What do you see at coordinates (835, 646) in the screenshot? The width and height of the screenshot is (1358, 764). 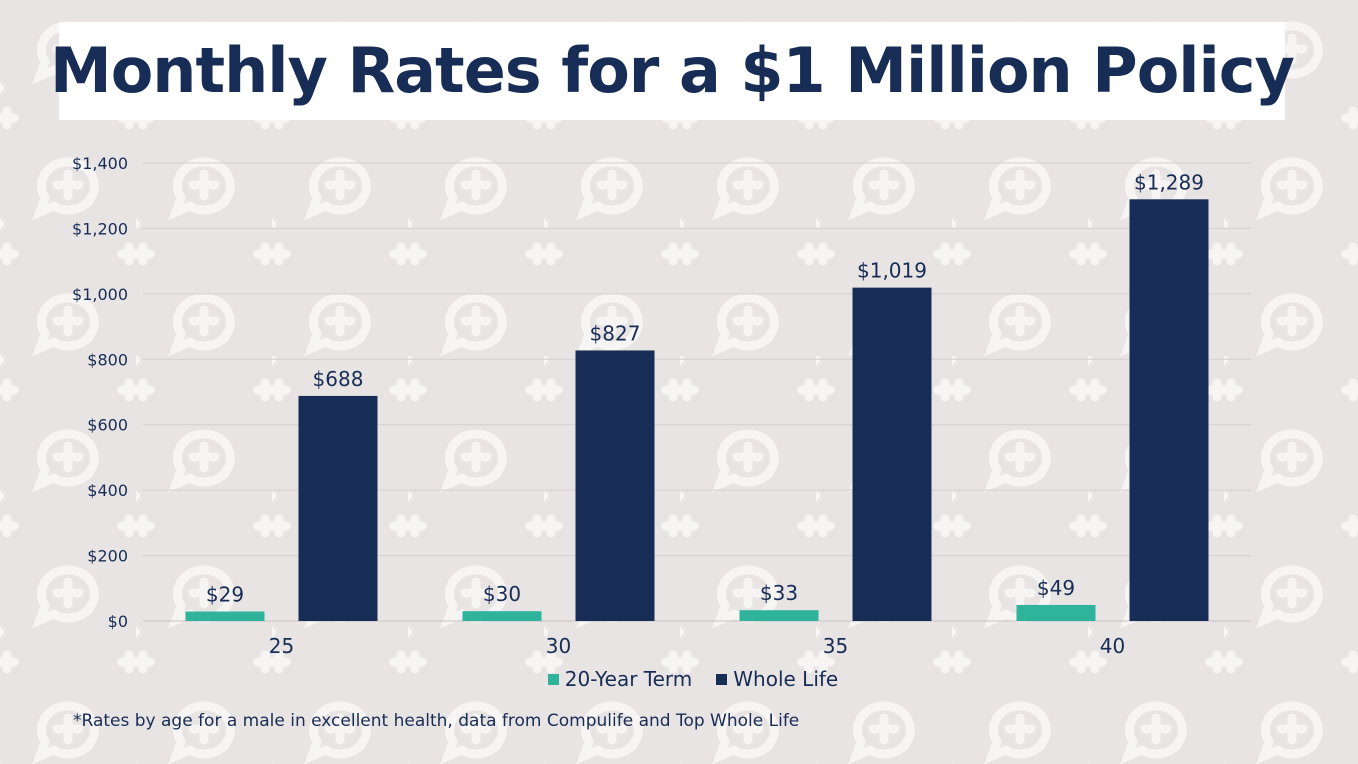 I see `x-tick-label: 35` at bounding box center [835, 646].